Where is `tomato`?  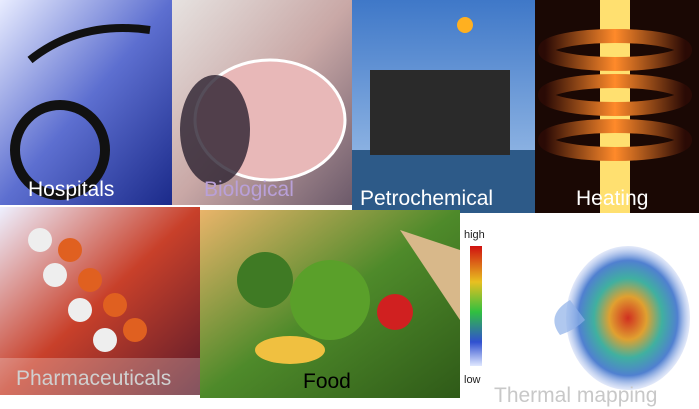
tomato is located at coordinates (395, 312).